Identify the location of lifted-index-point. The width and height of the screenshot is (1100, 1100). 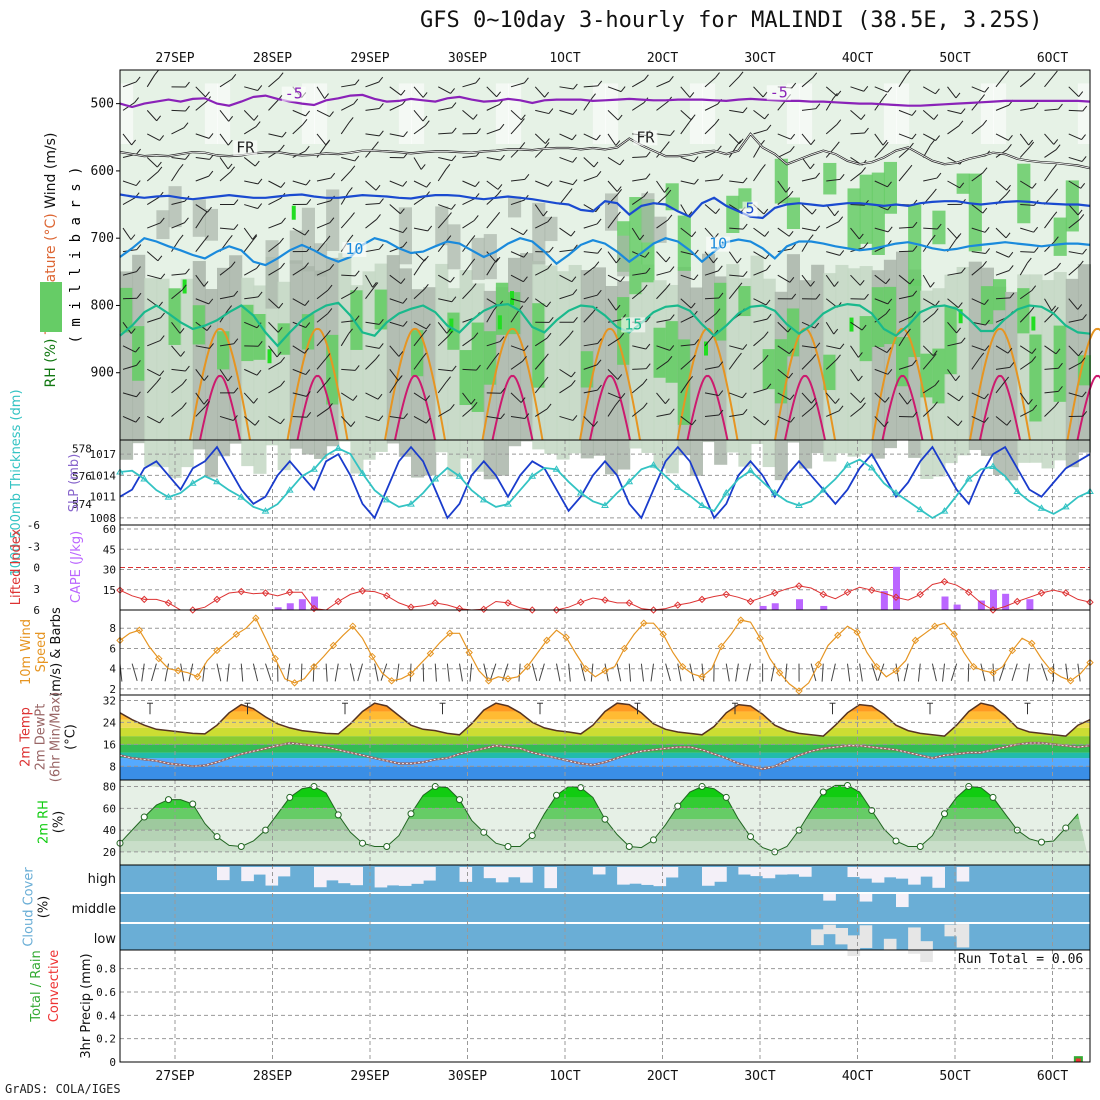
(726, 594).